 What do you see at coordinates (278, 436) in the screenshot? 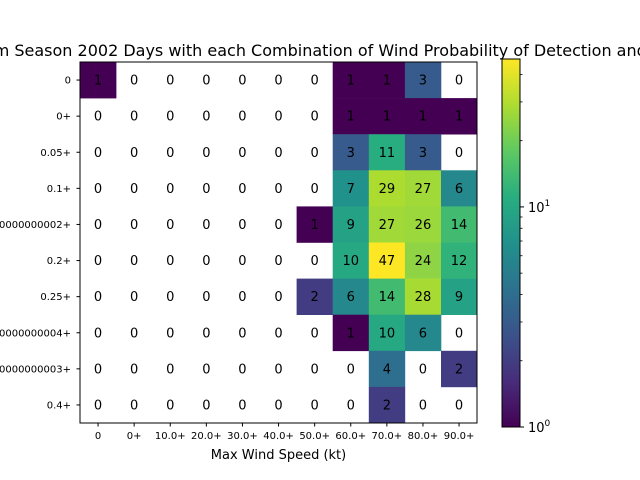
I see `x-tick-label: 40.0+` at bounding box center [278, 436].